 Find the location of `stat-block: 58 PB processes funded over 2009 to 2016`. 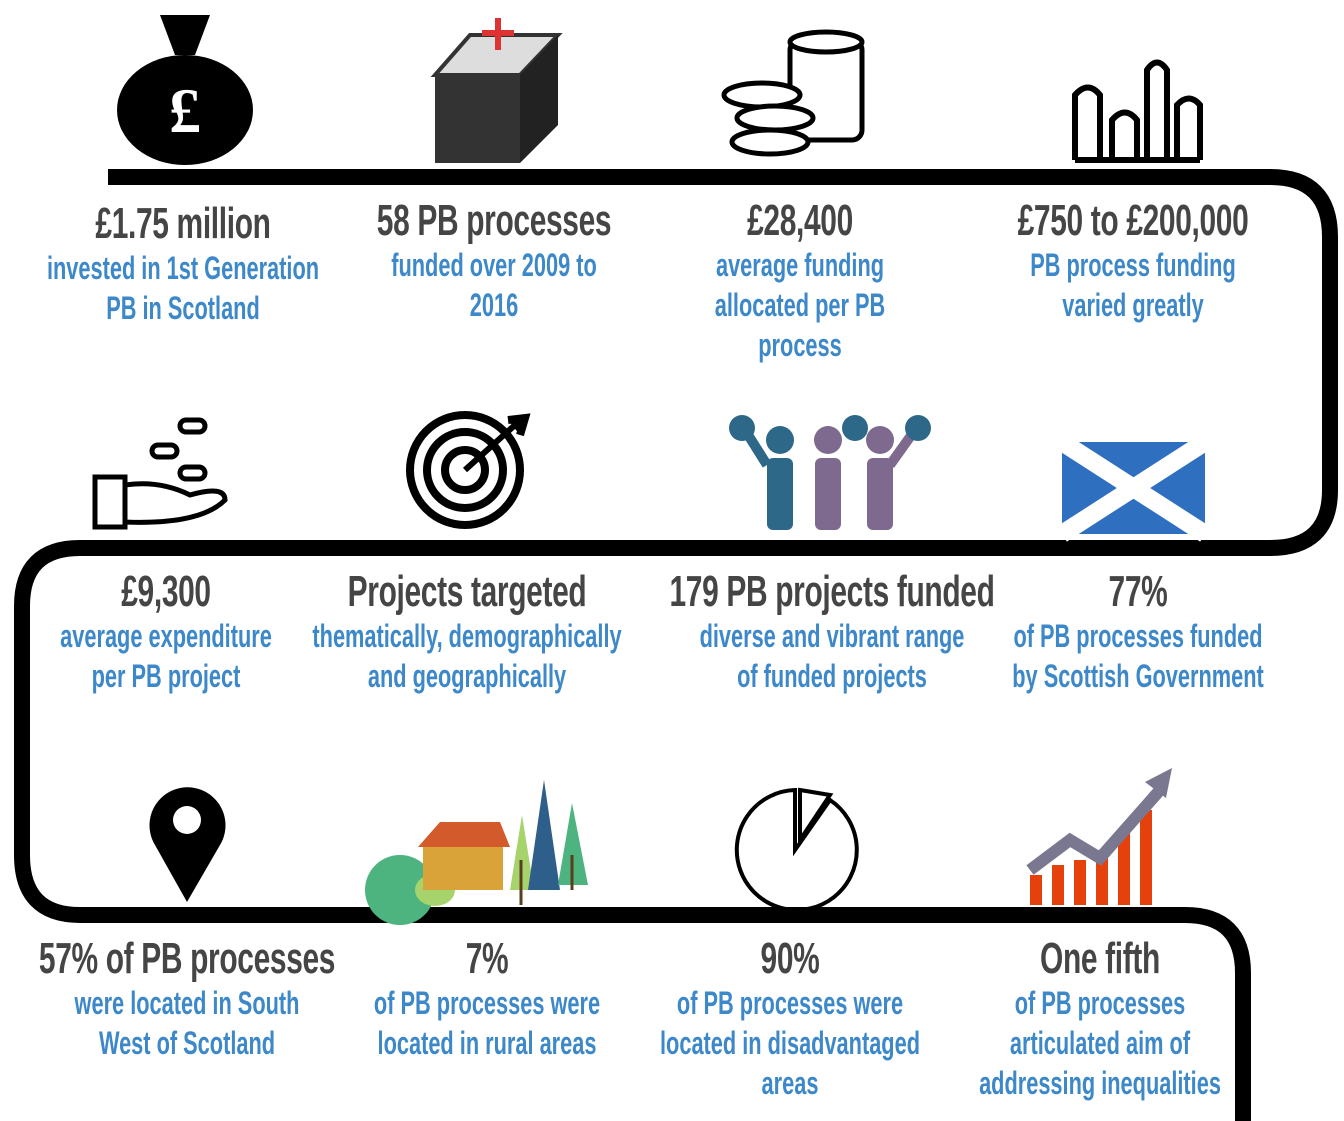

stat-block: 58 PB processes funded over 2009 to 2016 is located at coordinates (494, 260).